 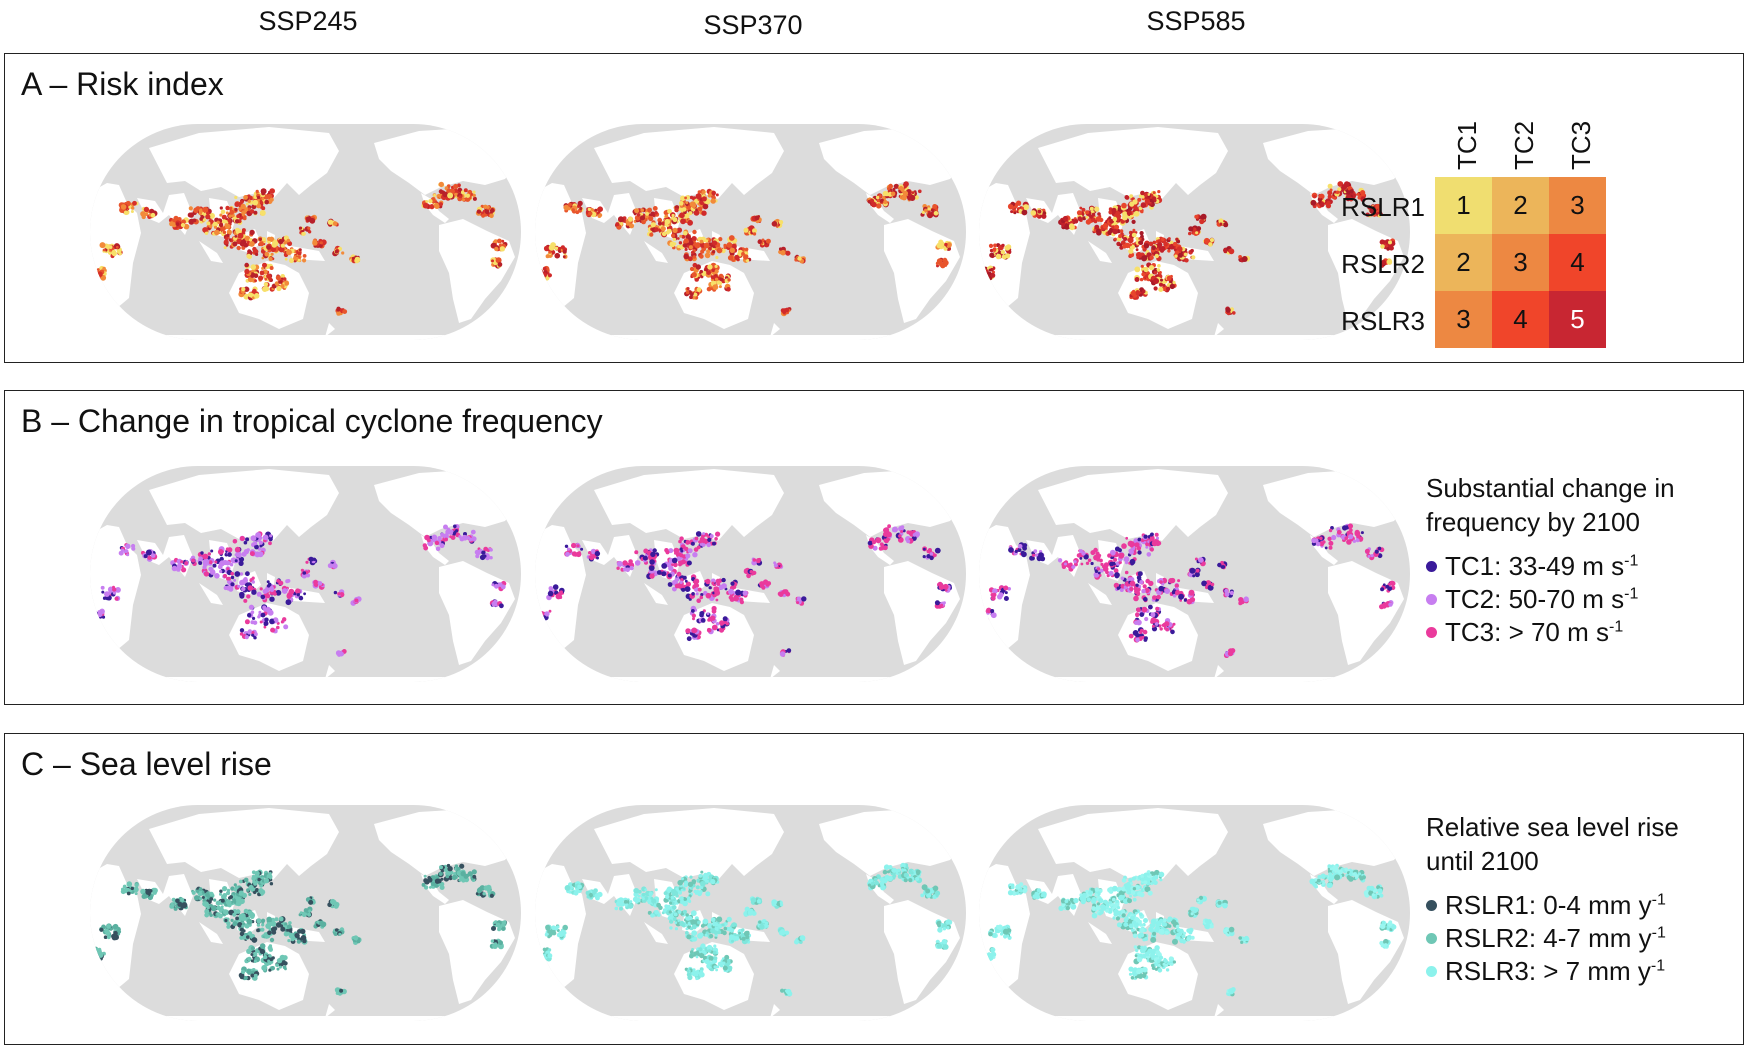 What do you see at coordinates (308, 21) in the screenshot?
I see `column-header-ssp245: SSP245` at bounding box center [308, 21].